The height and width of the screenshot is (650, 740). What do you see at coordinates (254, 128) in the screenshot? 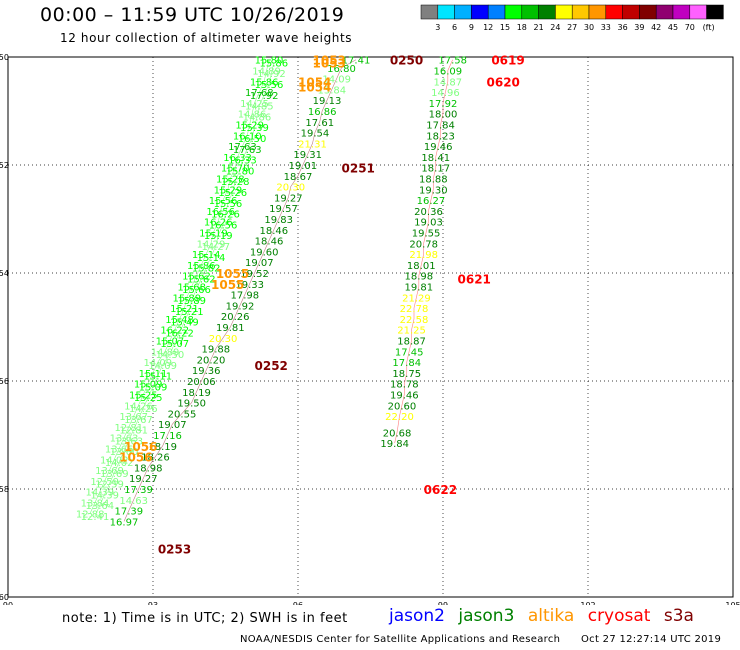
I see `swh-value: 15.39` at bounding box center [254, 128].